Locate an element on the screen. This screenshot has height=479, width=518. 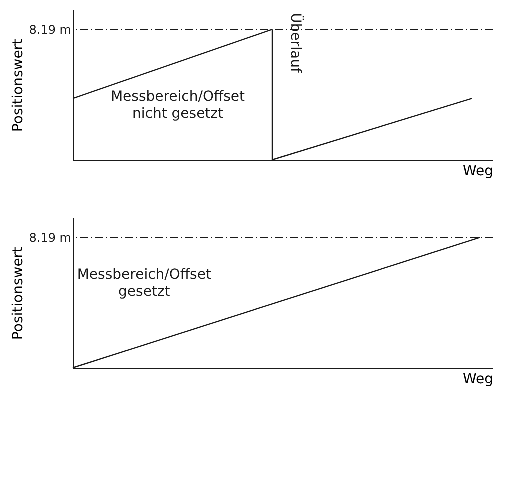
annotation: Messbereich/Offset gesetzt is located at coordinates (144, 283).